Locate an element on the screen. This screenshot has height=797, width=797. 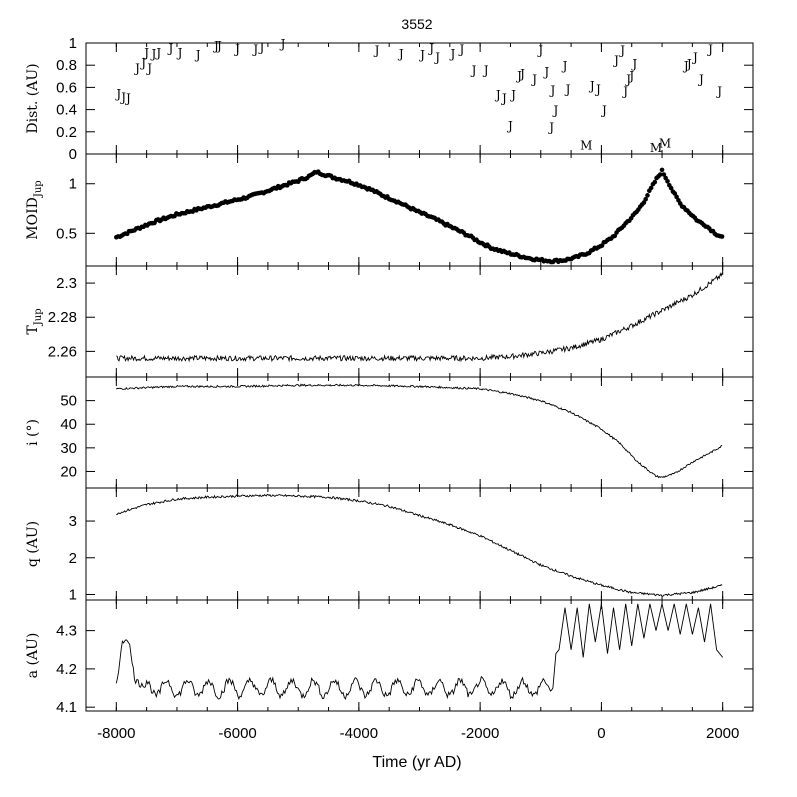
x-tick-label: 2000 is located at coordinates (722, 733).